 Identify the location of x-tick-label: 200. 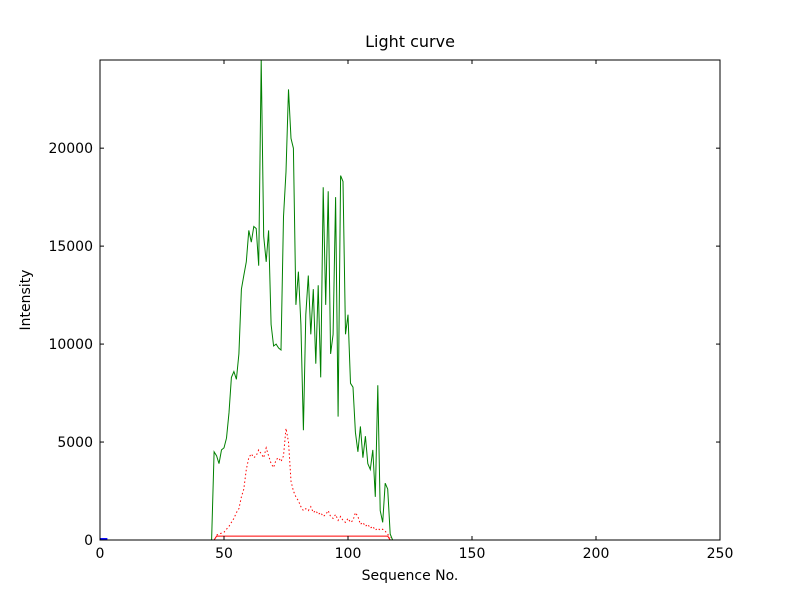
(596, 554).